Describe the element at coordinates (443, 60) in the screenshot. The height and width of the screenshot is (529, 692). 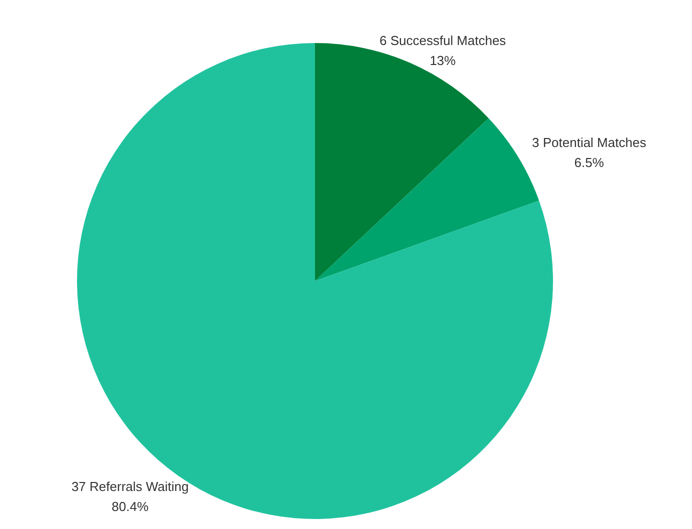
I see `data-label: 13%` at that location.